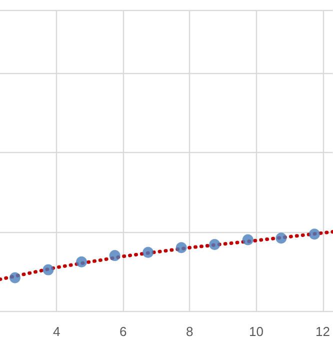 This screenshot has width=333, height=360. What do you see at coordinates (56, 331) in the screenshot?
I see `x-tick-label: 4` at bounding box center [56, 331].